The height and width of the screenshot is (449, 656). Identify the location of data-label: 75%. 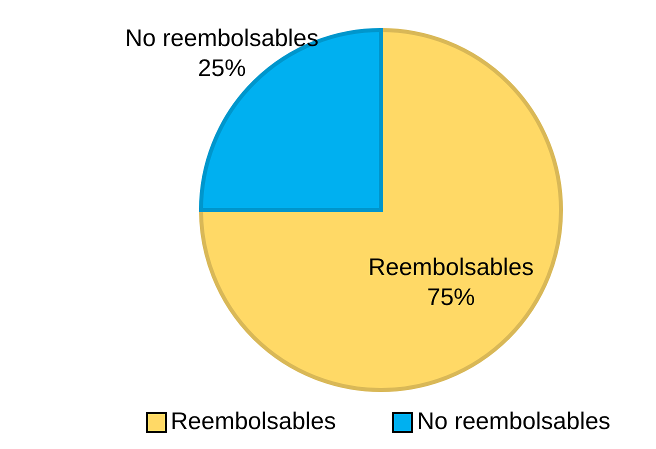
(451, 298).